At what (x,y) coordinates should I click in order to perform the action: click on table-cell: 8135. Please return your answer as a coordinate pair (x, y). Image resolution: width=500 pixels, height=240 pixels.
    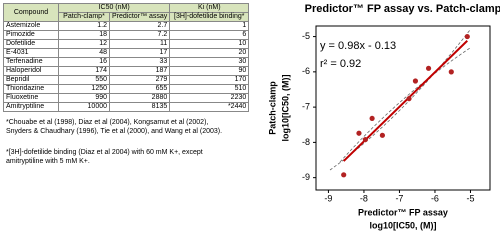
    Looking at the image, I should click on (139, 107).